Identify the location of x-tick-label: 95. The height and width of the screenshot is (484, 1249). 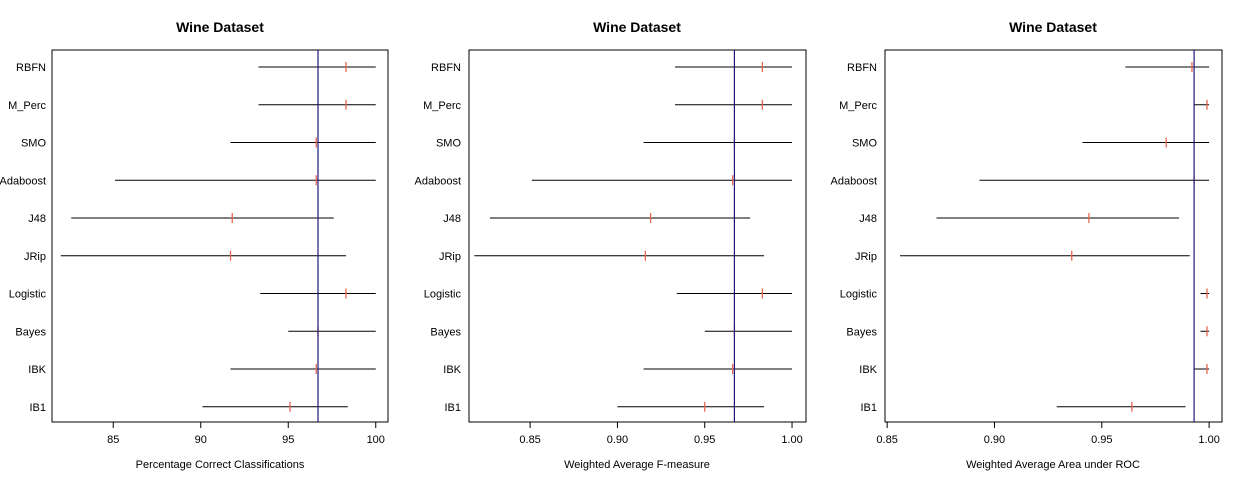
(288, 440).